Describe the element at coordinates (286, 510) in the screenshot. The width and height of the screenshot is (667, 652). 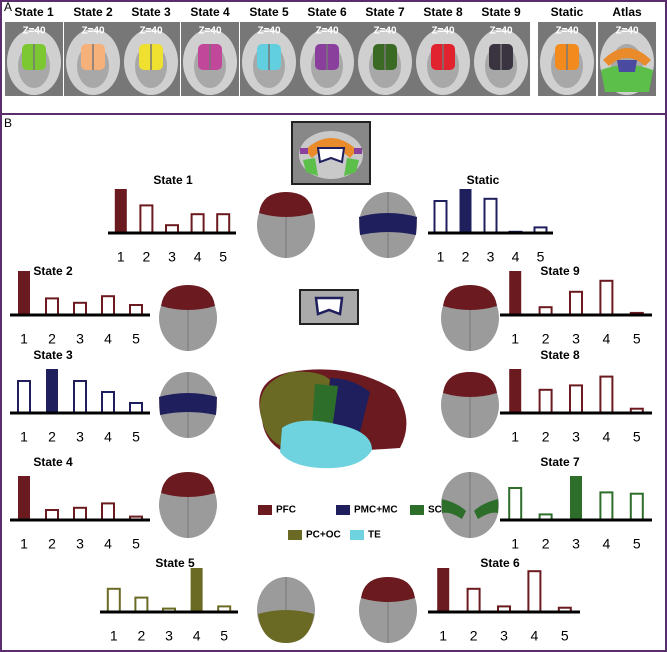
I see `legend-label: PFC` at that location.